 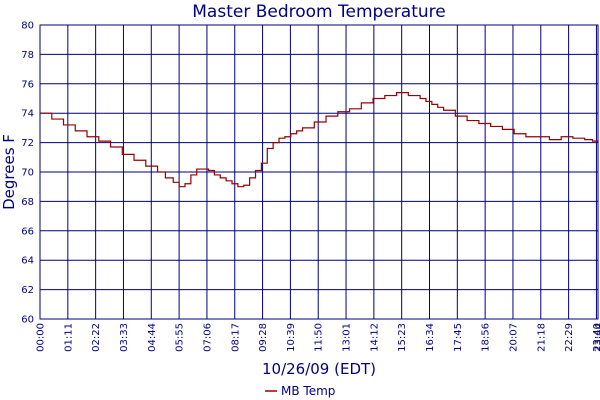 I want to click on x-tick-label: 10:39, so click(x=291, y=337).